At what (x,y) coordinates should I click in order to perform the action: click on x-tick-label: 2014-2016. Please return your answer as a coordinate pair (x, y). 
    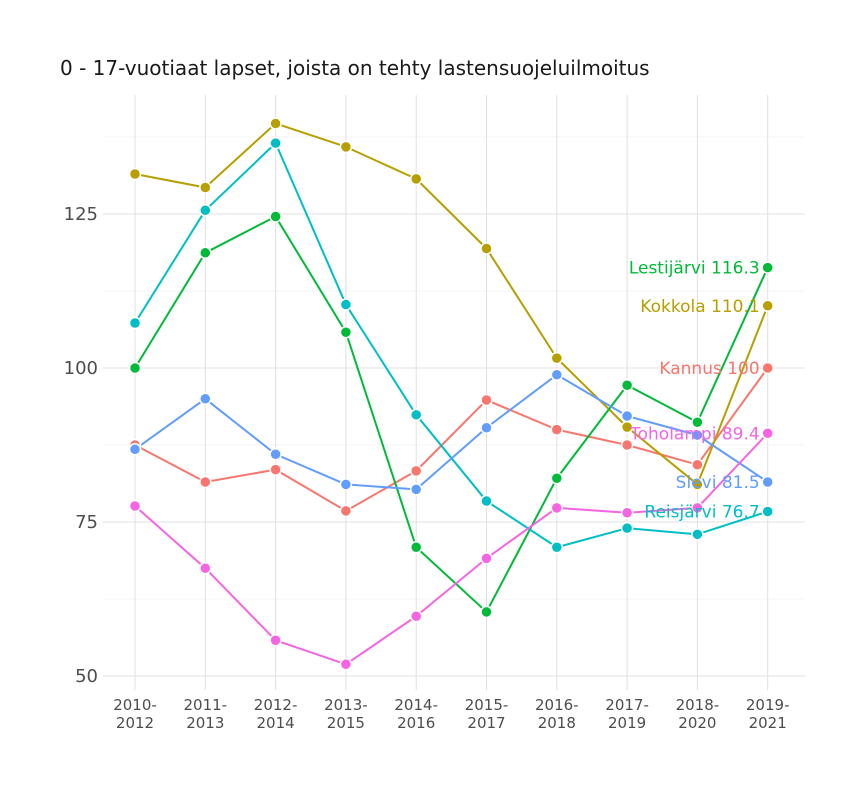
    Looking at the image, I should click on (416, 714).